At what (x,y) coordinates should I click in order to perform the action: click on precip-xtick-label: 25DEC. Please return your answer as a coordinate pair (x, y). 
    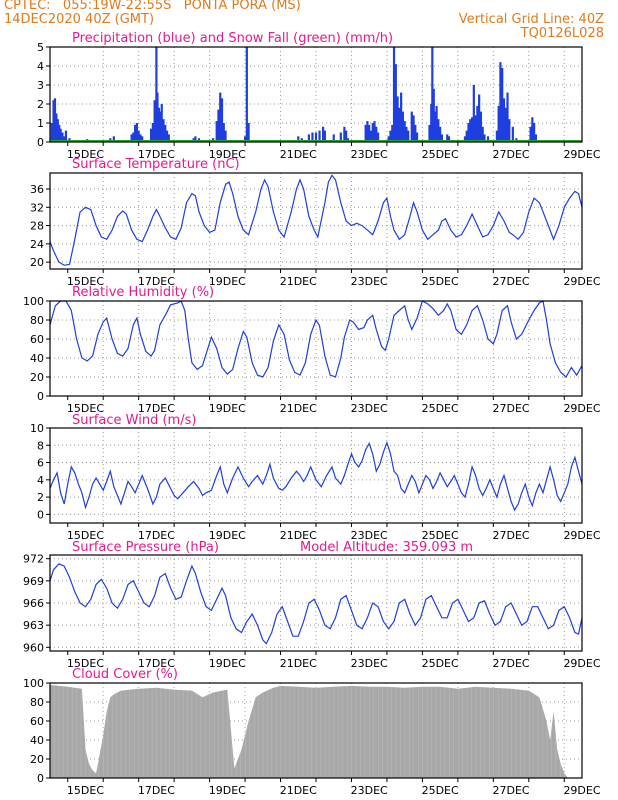
    Looking at the image, I should click on (440, 154).